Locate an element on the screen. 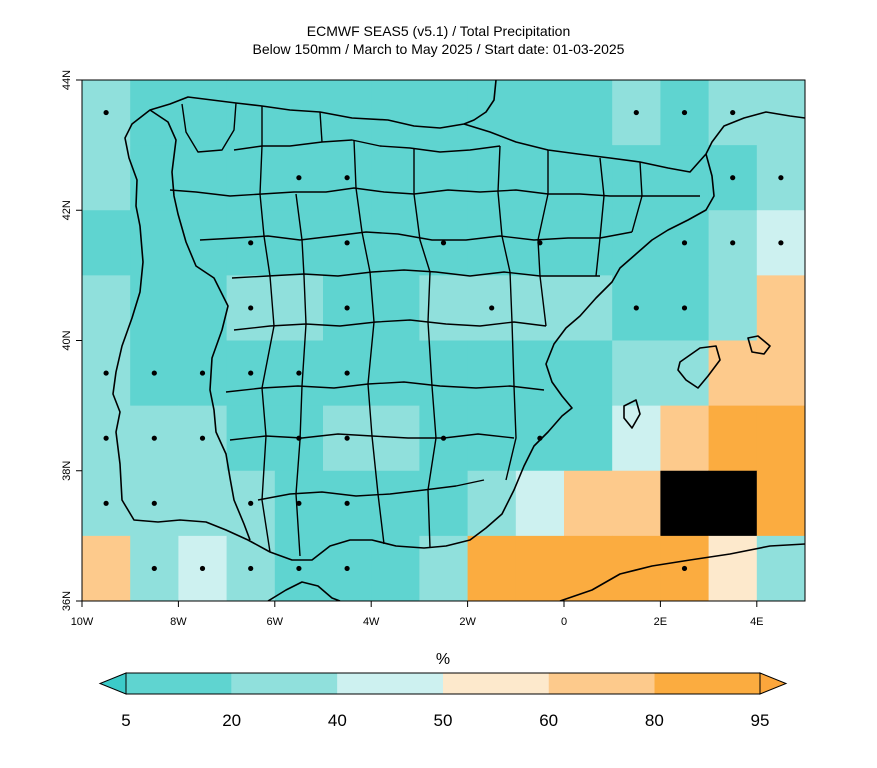  x-tick-label: 2W is located at coordinates (467, 622).